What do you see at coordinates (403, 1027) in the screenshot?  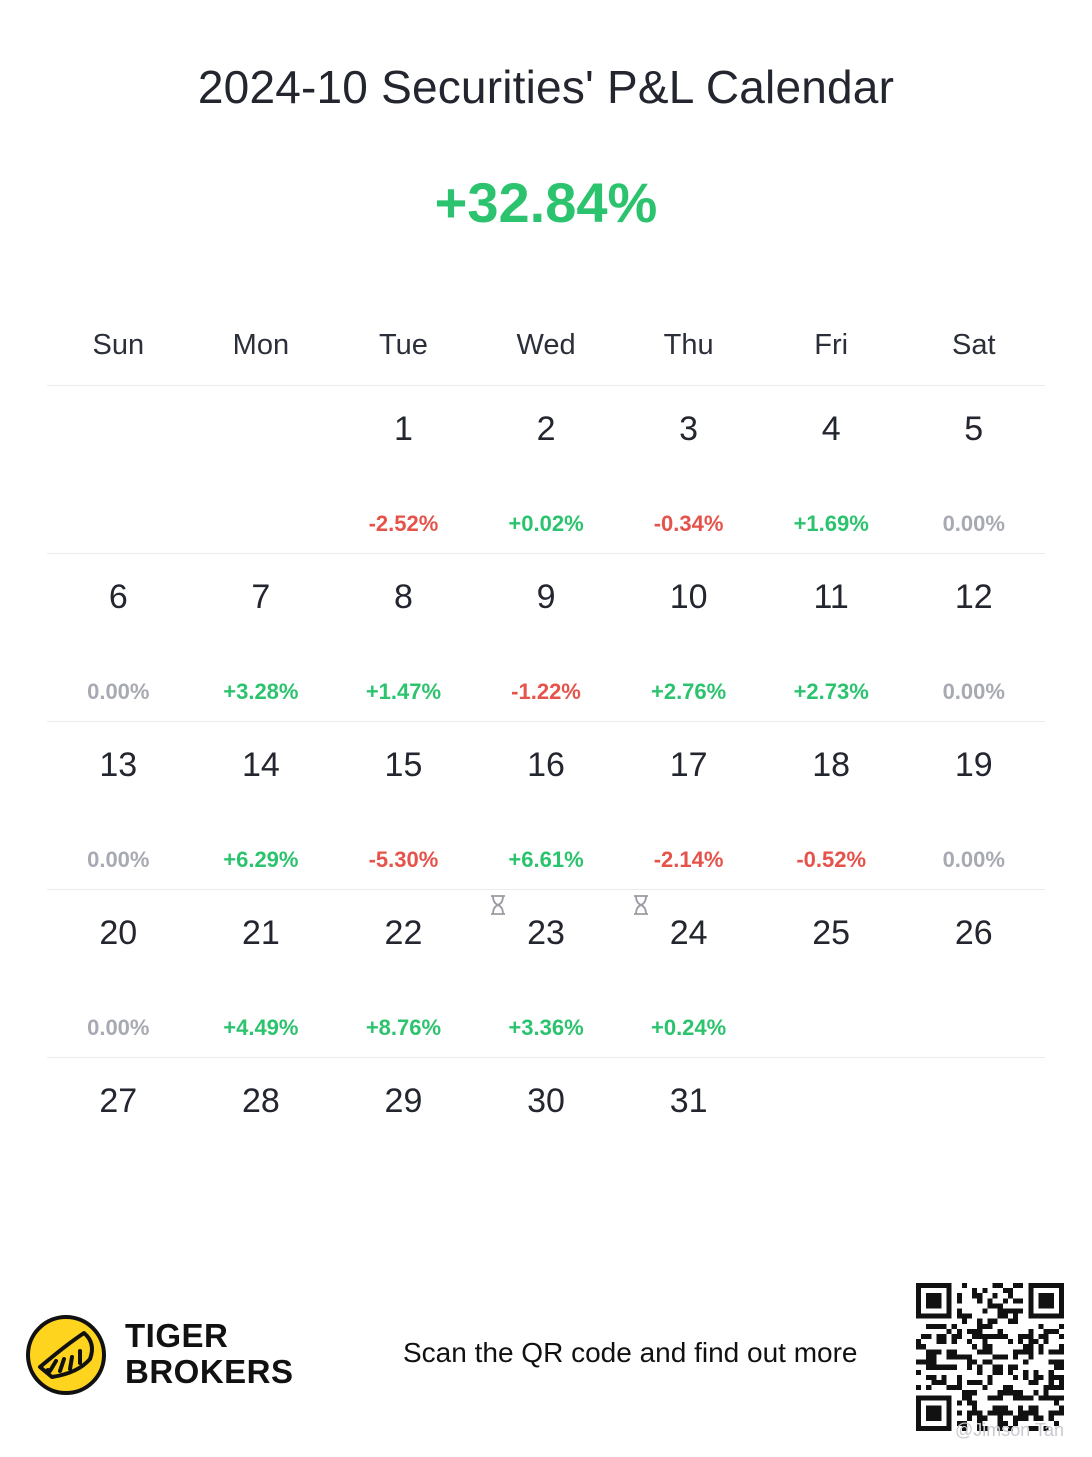 I see `day-pl: +8.76%` at bounding box center [403, 1027].